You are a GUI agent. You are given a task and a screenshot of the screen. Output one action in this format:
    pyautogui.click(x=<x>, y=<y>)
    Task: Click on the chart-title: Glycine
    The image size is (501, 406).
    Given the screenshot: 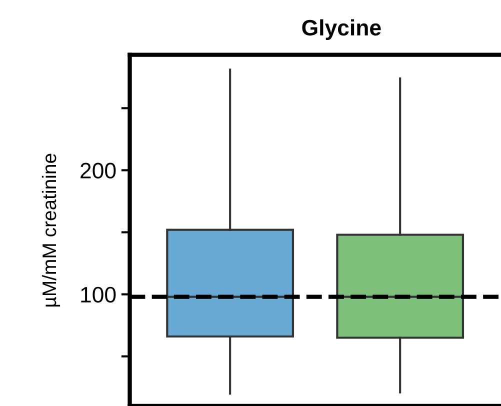 What is the action you would take?
    pyautogui.click(x=341, y=29)
    